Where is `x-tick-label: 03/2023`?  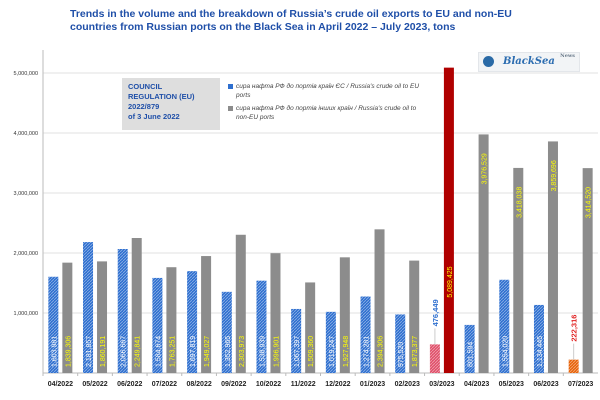 x-tick-label: 03/2023 is located at coordinates (441, 384).